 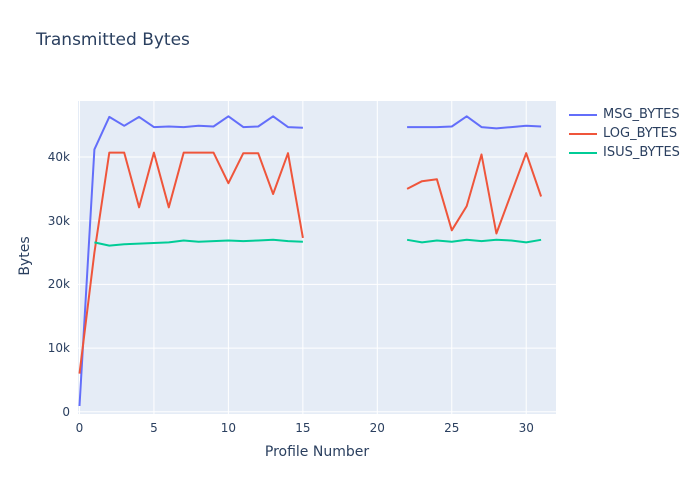 What do you see at coordinates (318, 242) in the screenshot?
I see `series-line-isus_bytes` at bounding box center [318, 242].